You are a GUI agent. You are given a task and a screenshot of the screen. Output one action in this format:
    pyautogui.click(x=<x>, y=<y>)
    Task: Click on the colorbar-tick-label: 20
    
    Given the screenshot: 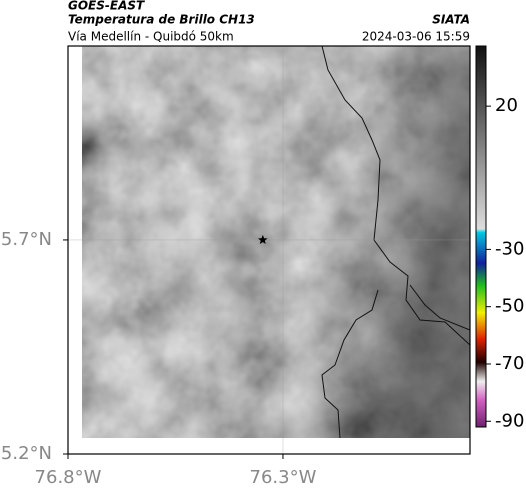 What is the action you would take?
    pyautogui.click(x=506, y=105)
    